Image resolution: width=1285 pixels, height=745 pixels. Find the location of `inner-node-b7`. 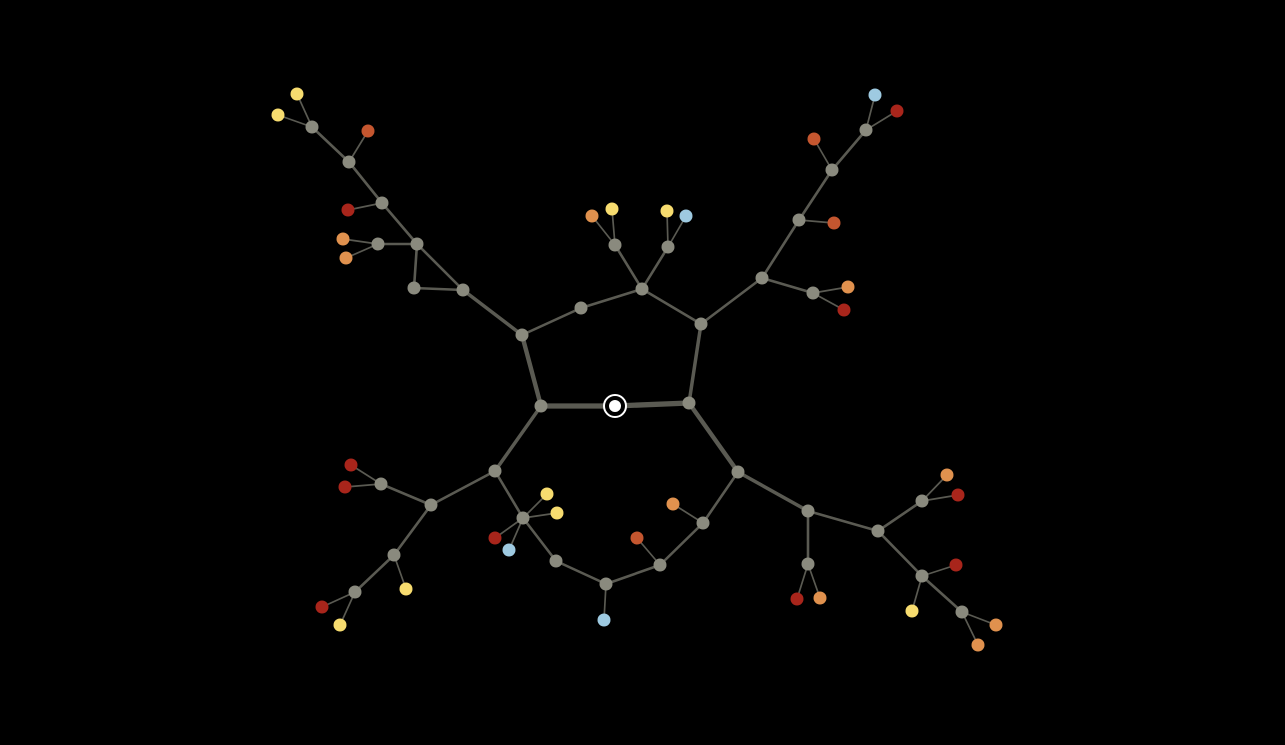

inner-node-b7 is located at coordinates (381, 484).